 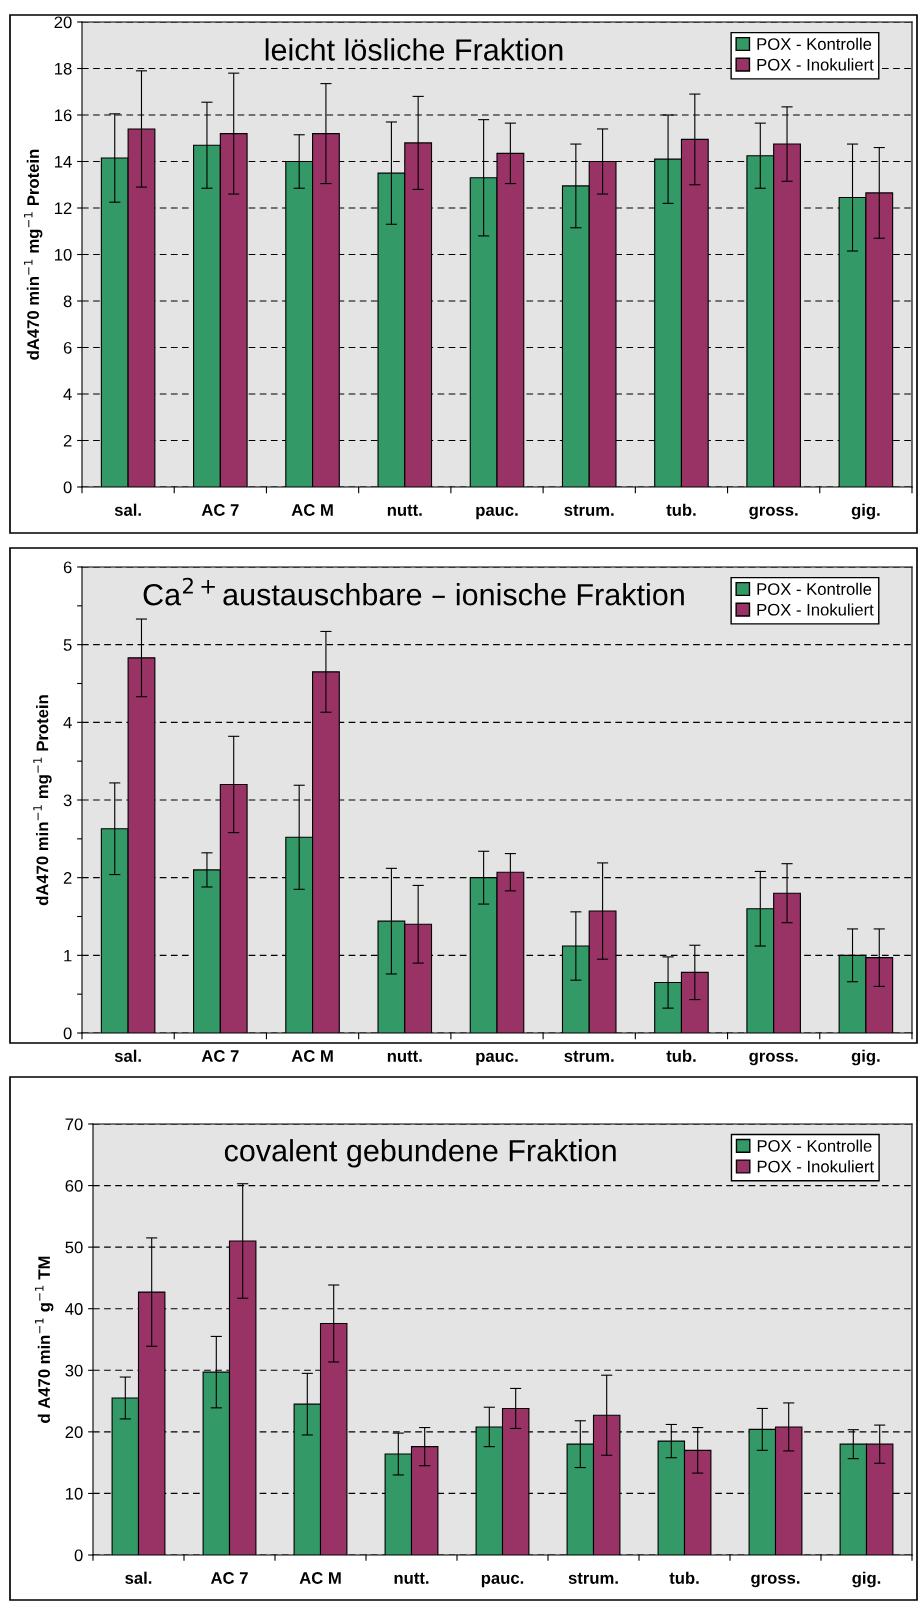 What do you see at coordinates (44, 1339) in the screenshot?
I see `y-axis-title: d A470 min$^{−1}$ g$^{−1}$ TM` at bounding box center [44, 1339].